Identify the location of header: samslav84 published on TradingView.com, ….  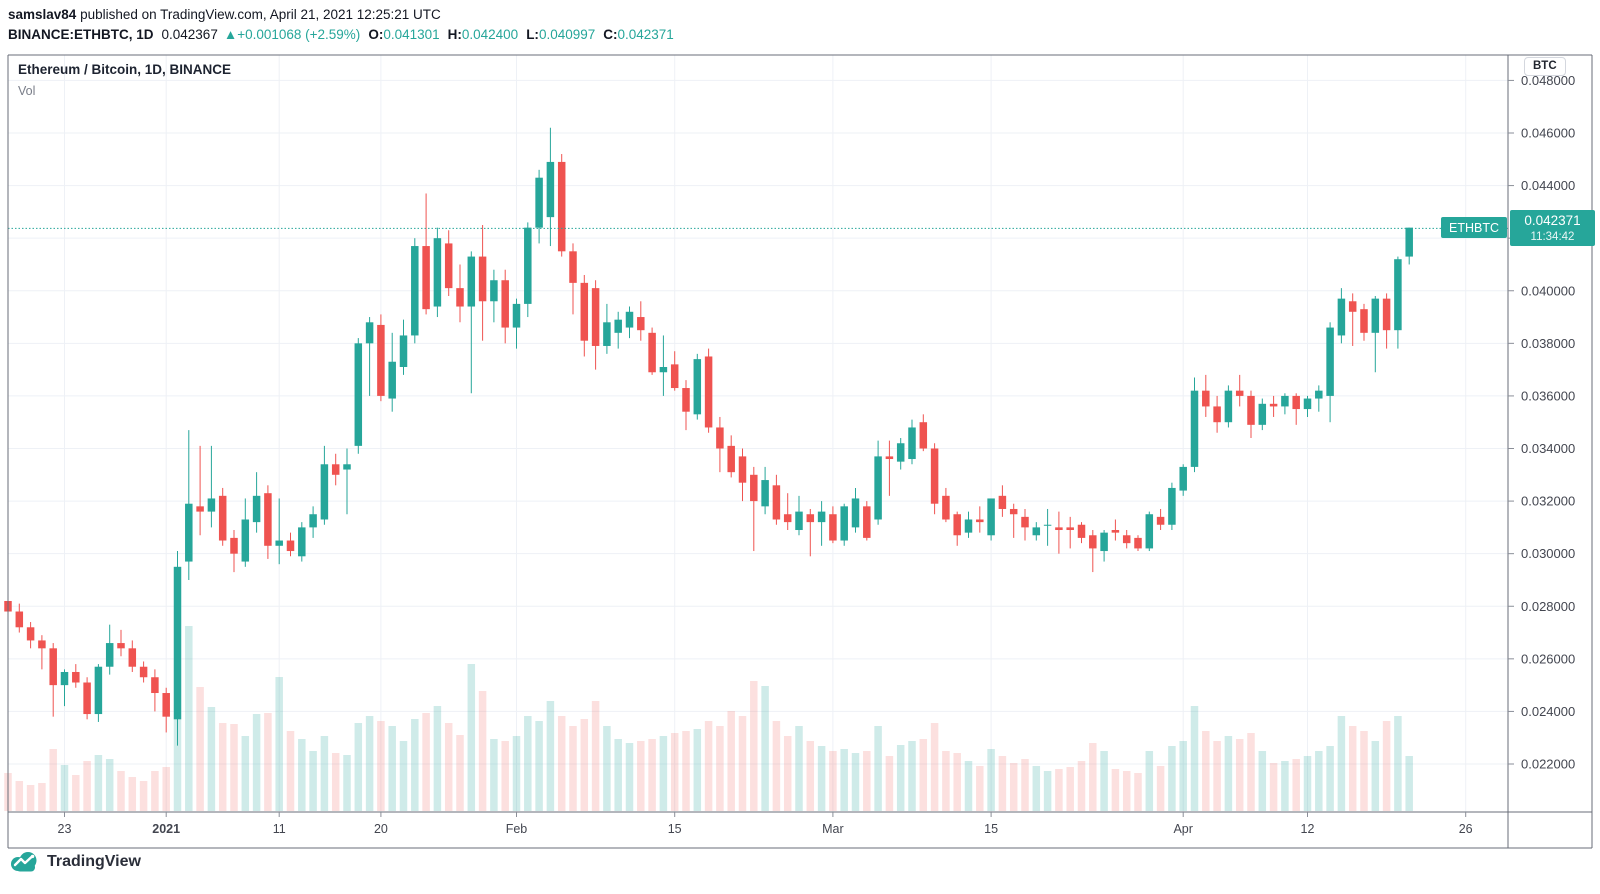
(341, 25).